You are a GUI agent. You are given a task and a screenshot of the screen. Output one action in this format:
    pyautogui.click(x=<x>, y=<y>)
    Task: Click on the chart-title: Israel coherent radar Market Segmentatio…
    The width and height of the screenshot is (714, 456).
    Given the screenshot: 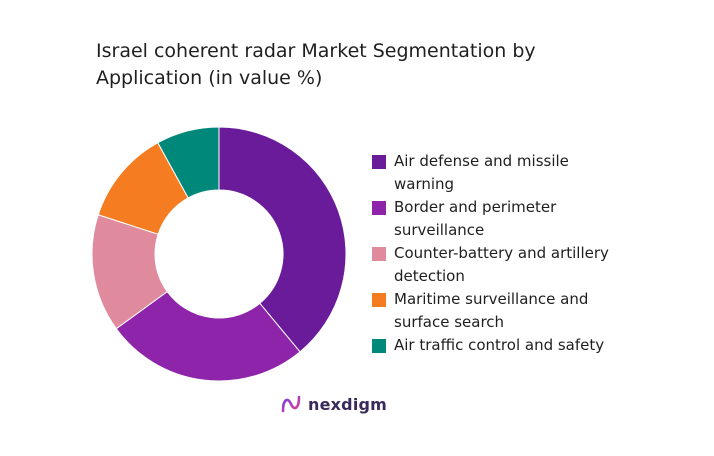 What is the action you would take?
    pyautogui.click(x=316, y=64)
    